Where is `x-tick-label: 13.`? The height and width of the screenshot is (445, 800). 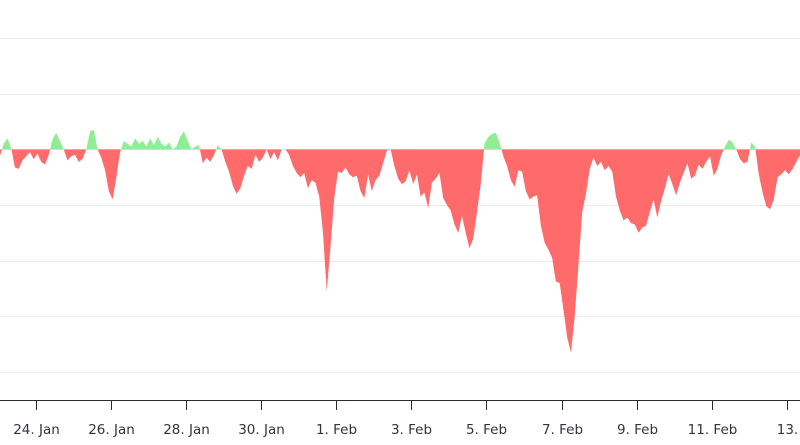
x-tick-label: 13. is located at coordinates (787, 430).